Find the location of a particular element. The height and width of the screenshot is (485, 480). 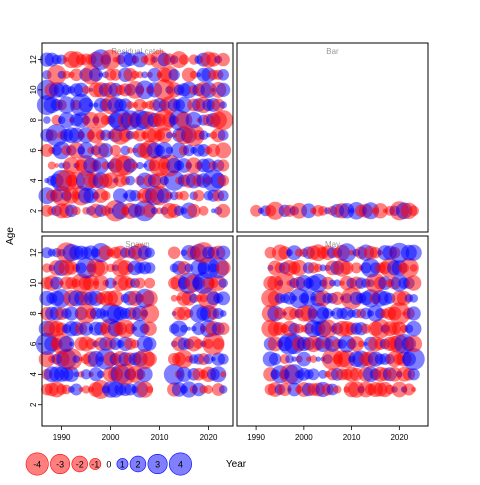

x-tick-label: 1990 is located at coordinates (256, 437).